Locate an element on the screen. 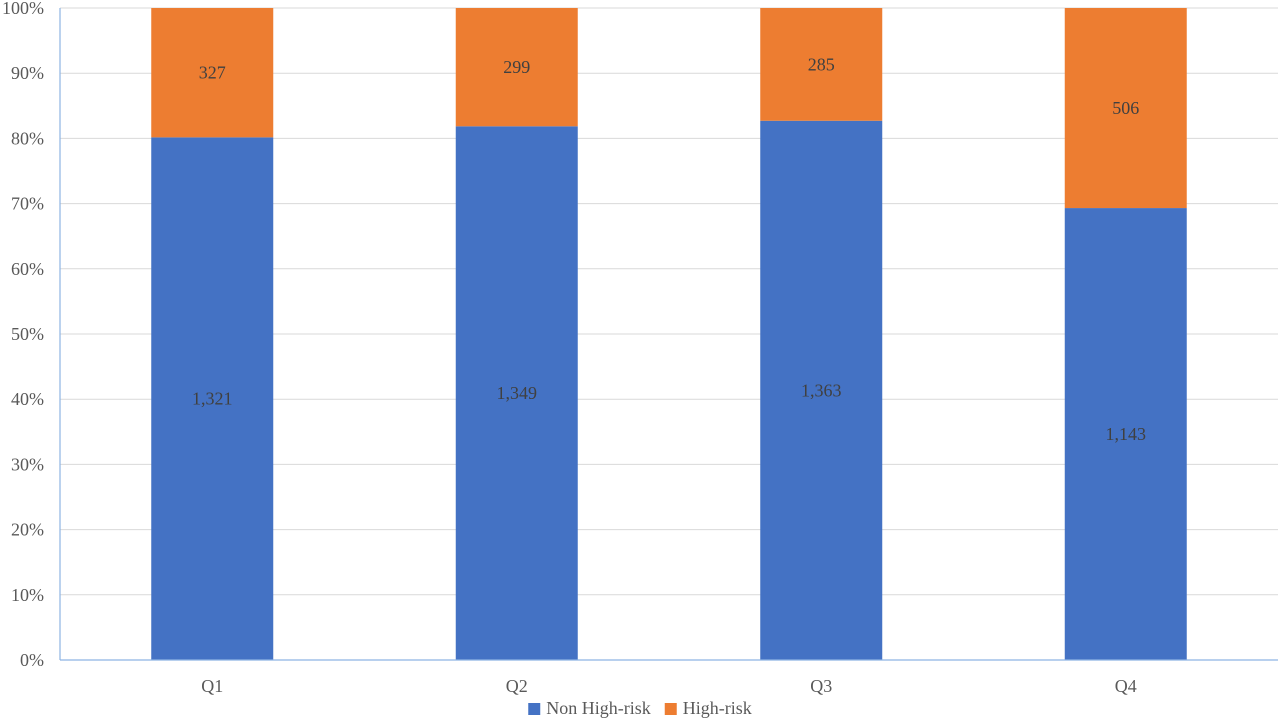 Image resolution: width=1280 pixels, height=725 pixels. bar-q1-non-high-risk is located at coordinates (212, 399).